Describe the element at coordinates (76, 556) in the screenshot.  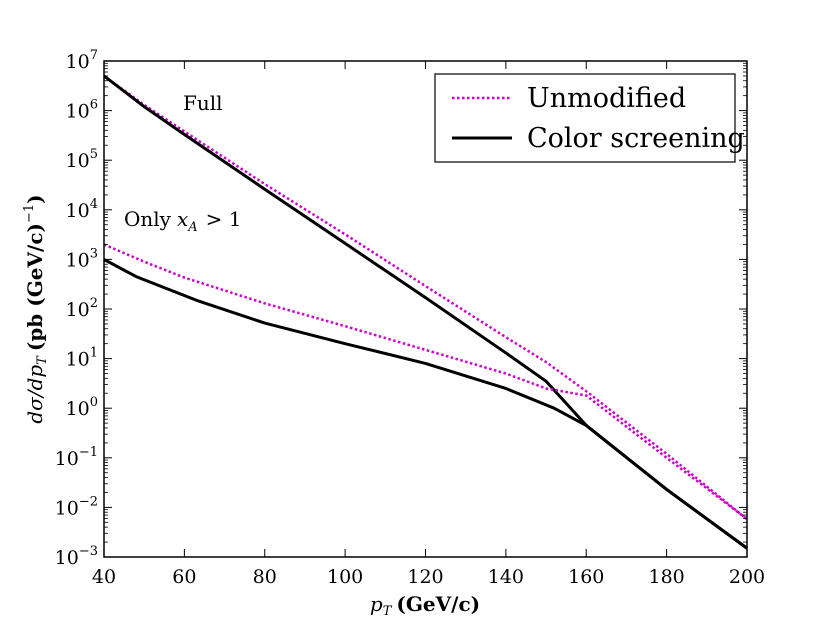
I see `y-tick-label: 10⁻³` at that location.